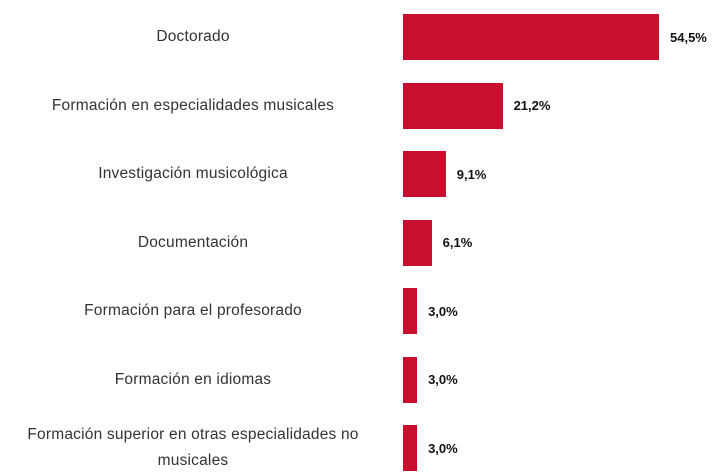  What do you see at coordinates (193, 36) in the screenshot?
I see `category-label: Doctorado` at bounding box center [193, 36].